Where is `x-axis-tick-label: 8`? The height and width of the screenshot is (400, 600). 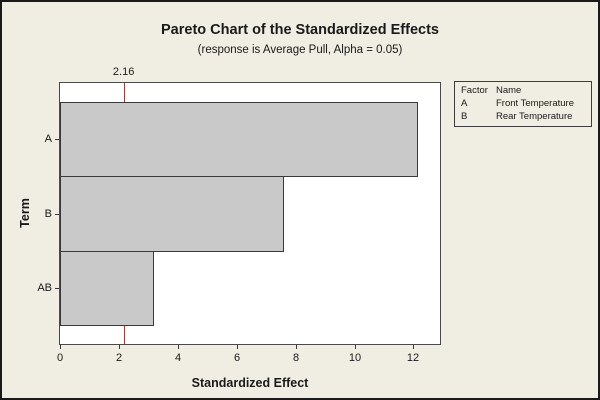
x-axis-tick-label: 8 is located at coordinates (296, 358).